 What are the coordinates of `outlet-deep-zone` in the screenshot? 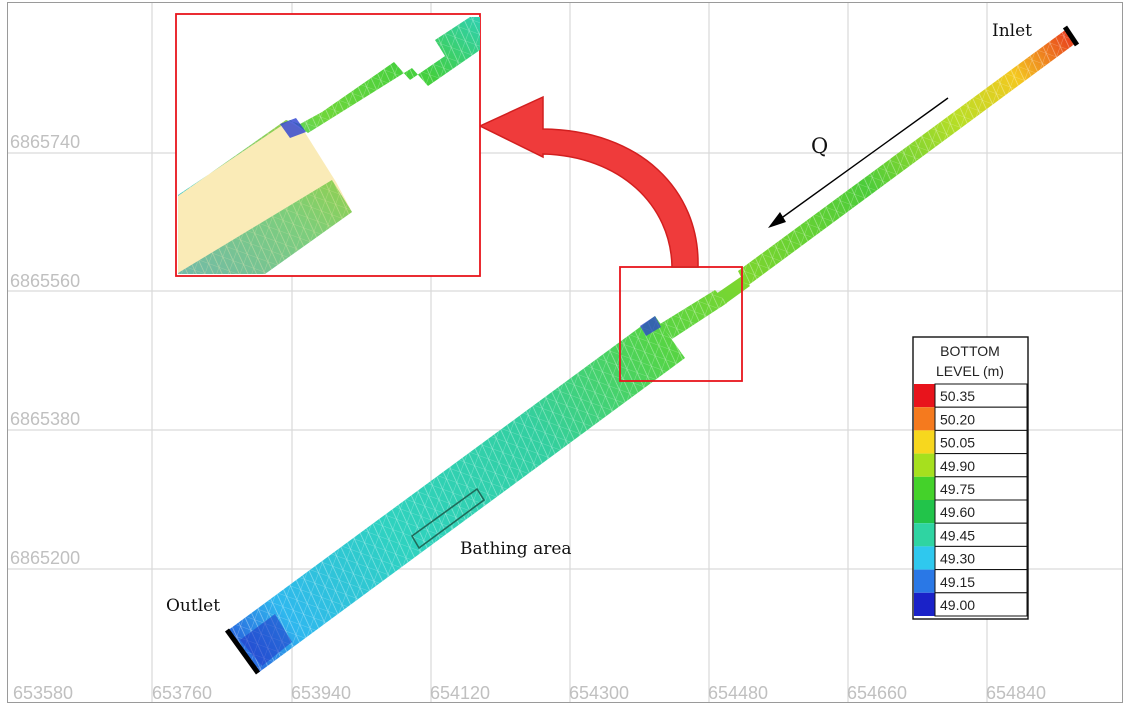 It's located at (266, 640).